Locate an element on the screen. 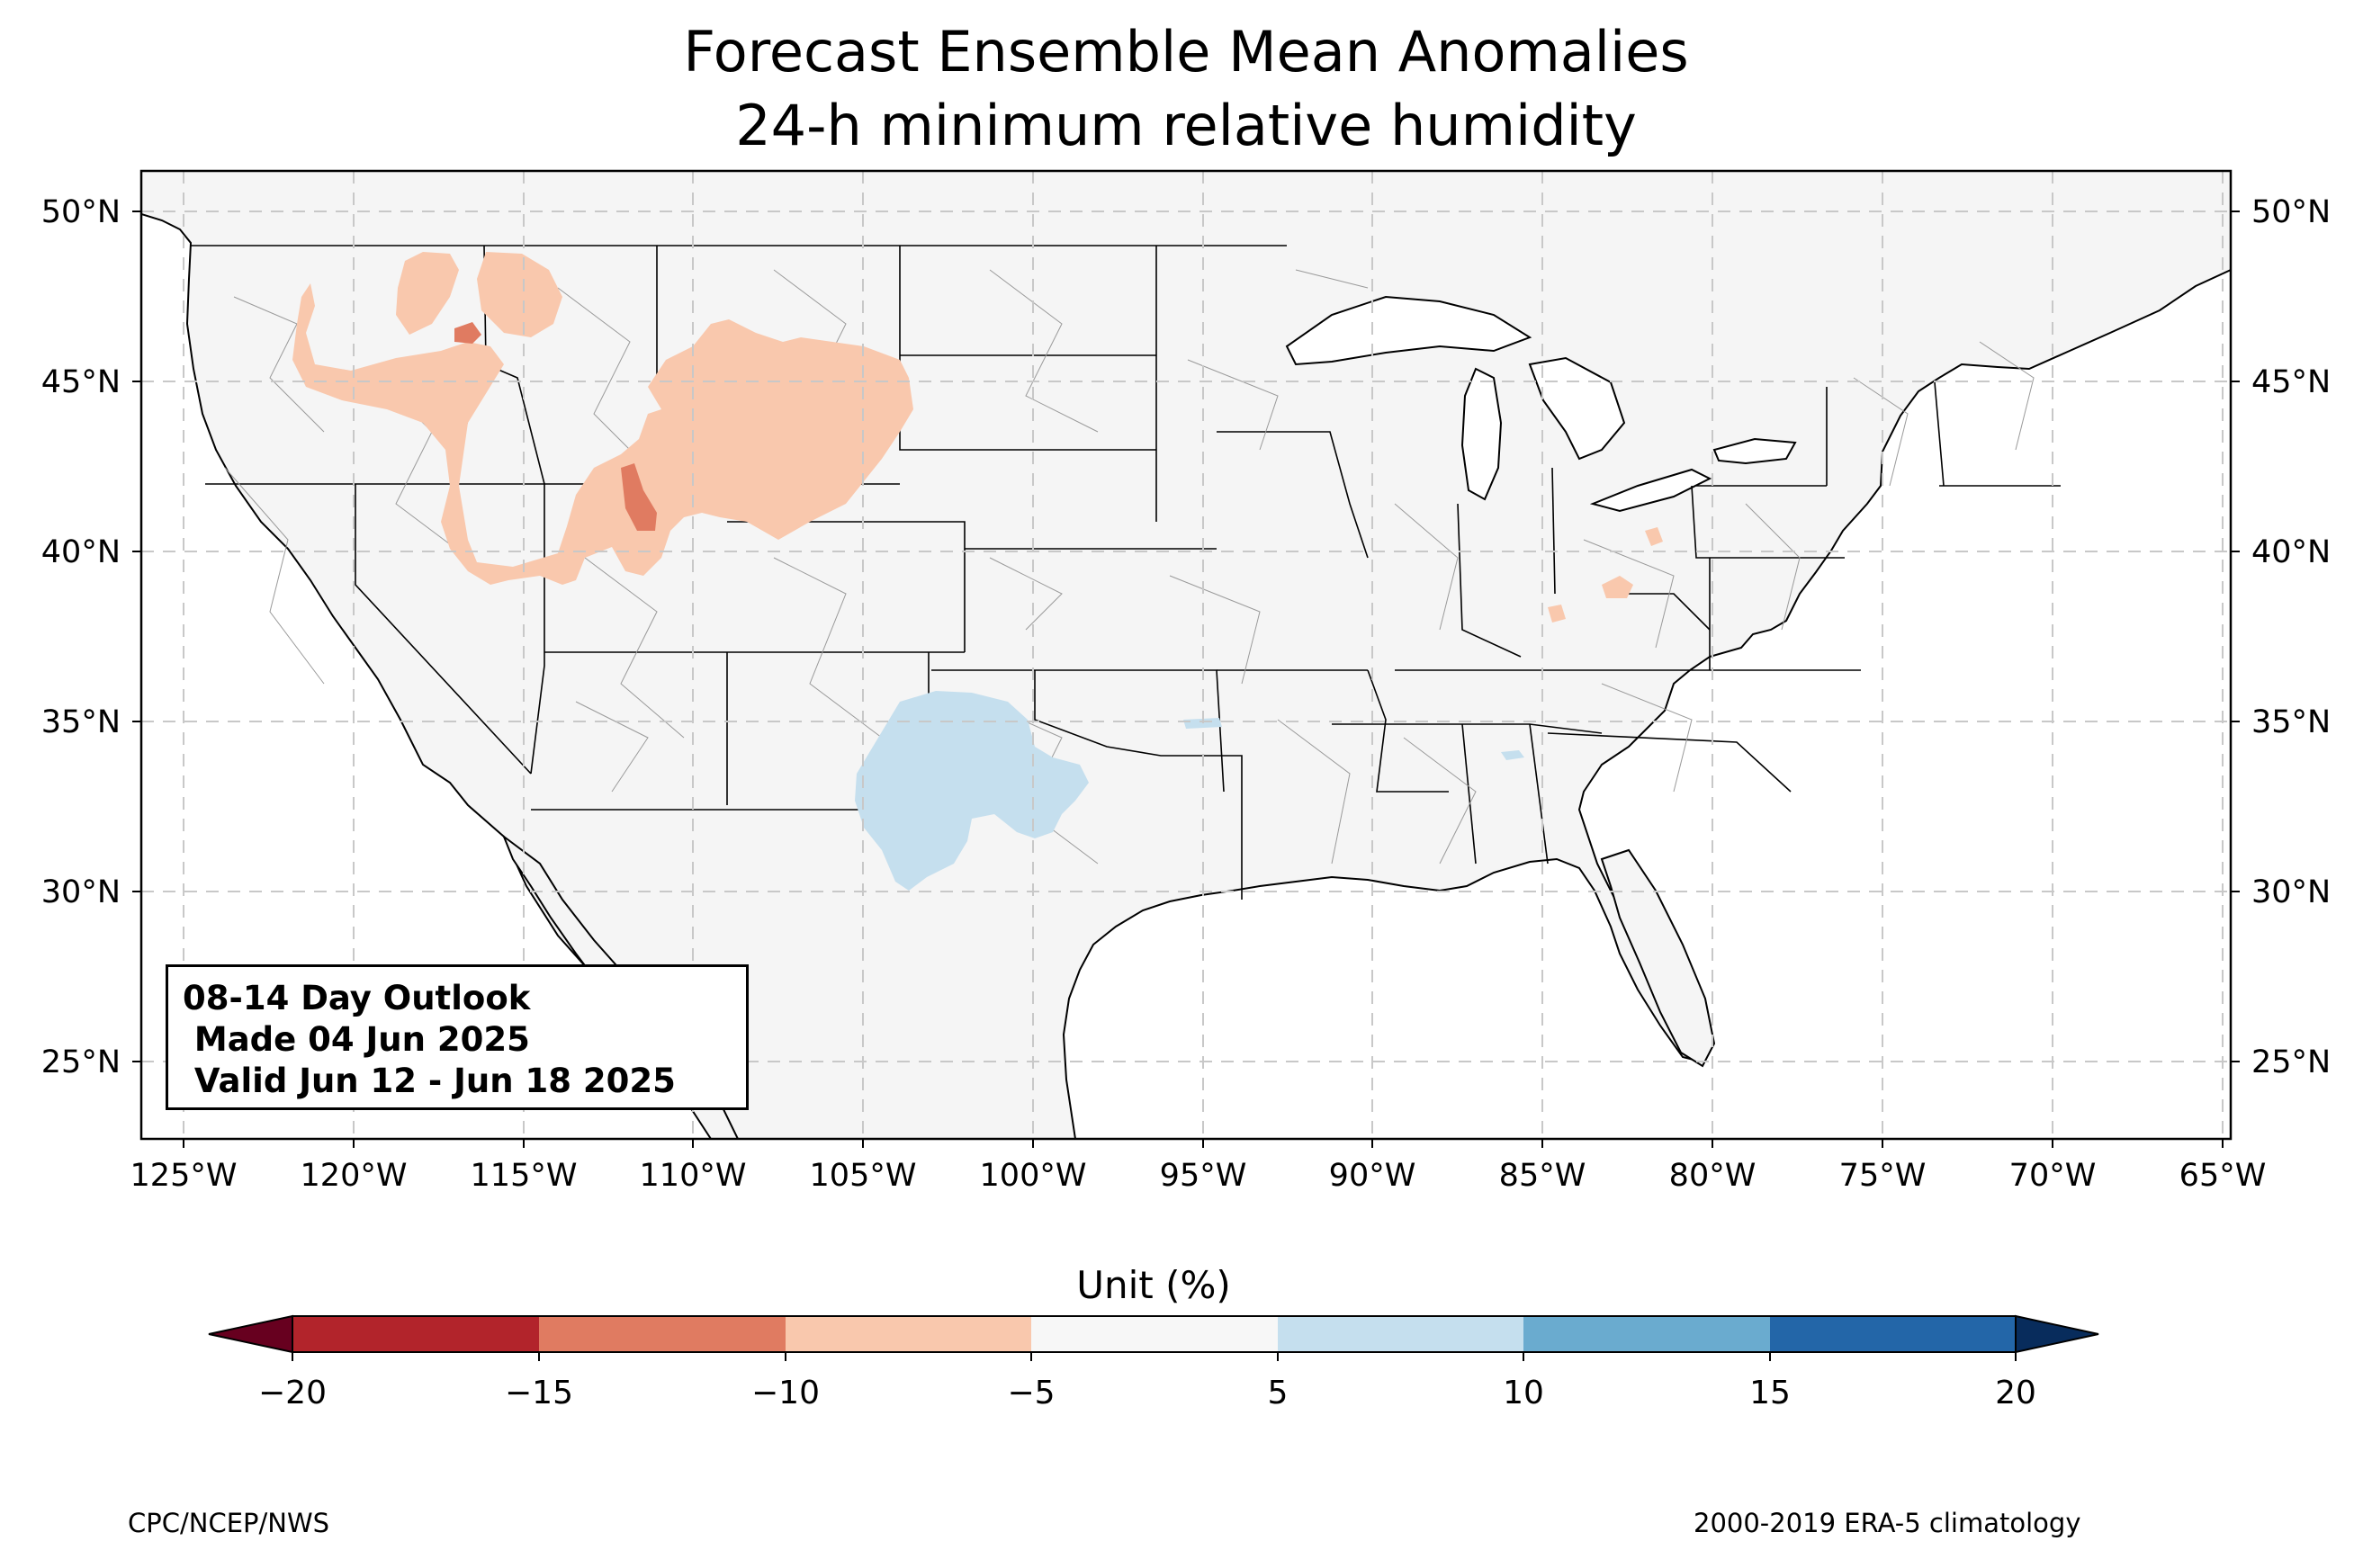  anomaly-area-dry-idaho-north is located at coordinates (427, 293).